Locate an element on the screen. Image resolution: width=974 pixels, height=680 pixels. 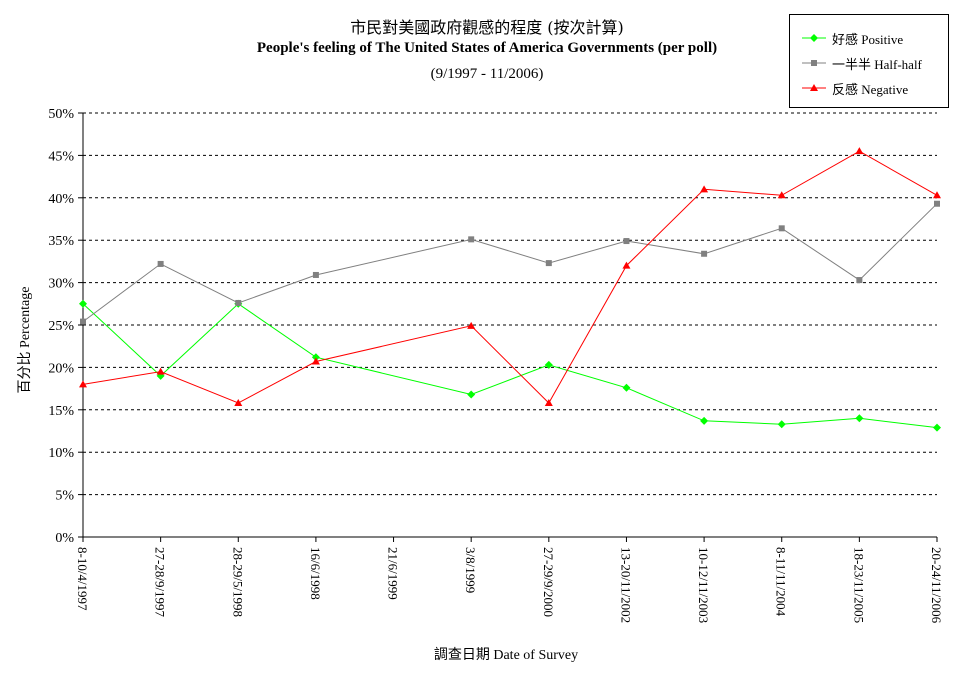
y-tick-label: 15% is located at coordinates (61, 411).